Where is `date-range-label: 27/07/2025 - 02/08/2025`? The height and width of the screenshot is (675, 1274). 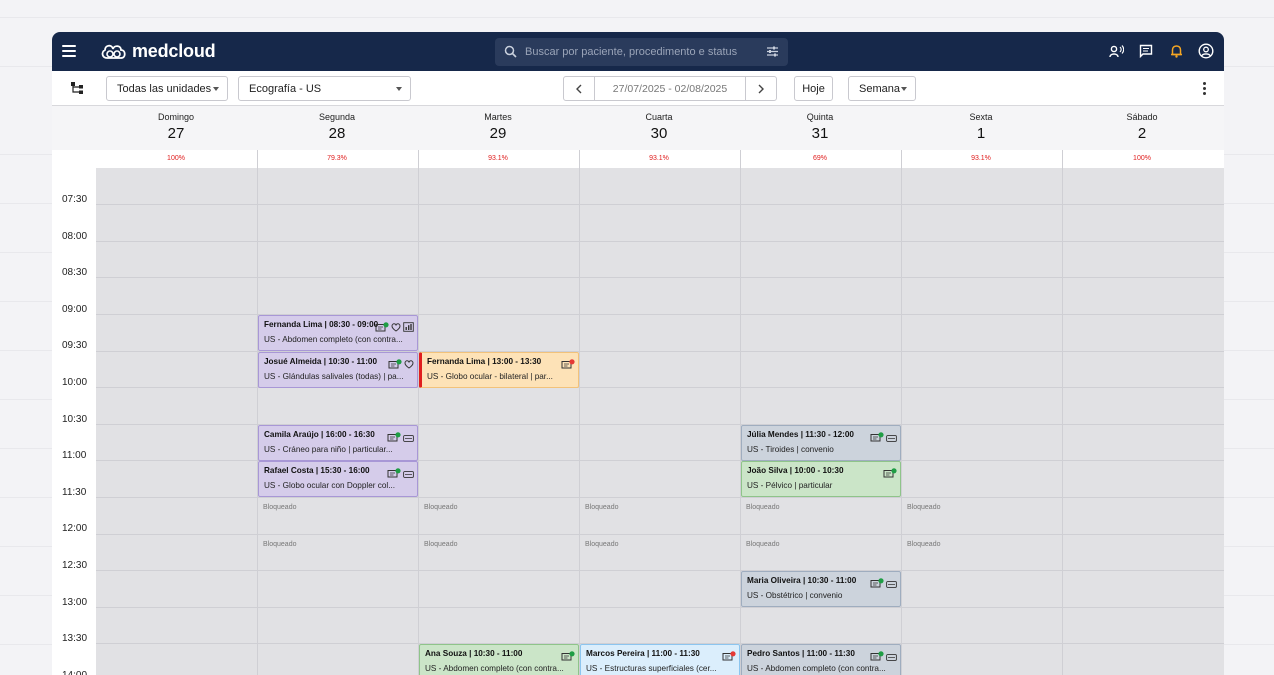 date-range-label: 27/07/2025 - 02/08/2025 is located at coordinates (670, 88).